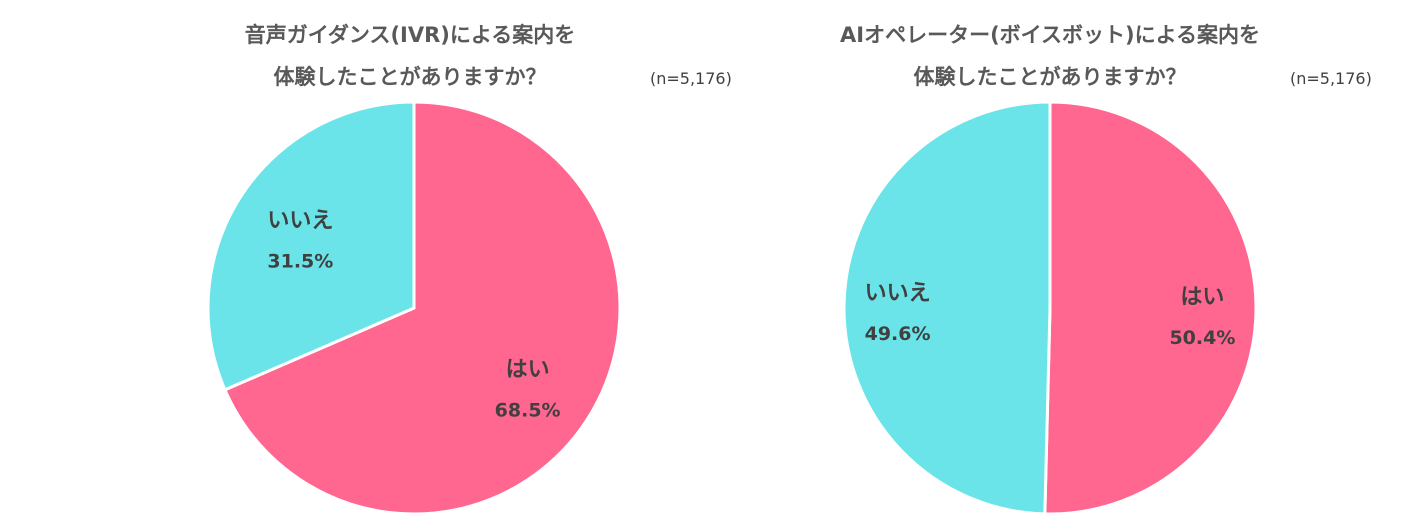  Describe the element at coordinates (300, 261) in the screenshot. I see `slice-value-label: 31.5%` at that location.